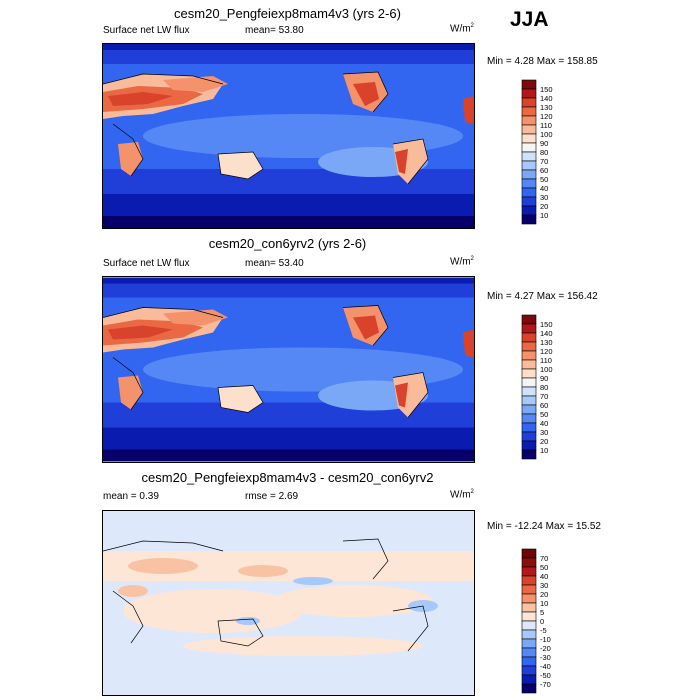 This screenshot has height=700, width=700. What do you see at coordinates (544, 558) in the screenshot?
I see `colorbar-tick-label: 70` at bounding box center [544, 558].